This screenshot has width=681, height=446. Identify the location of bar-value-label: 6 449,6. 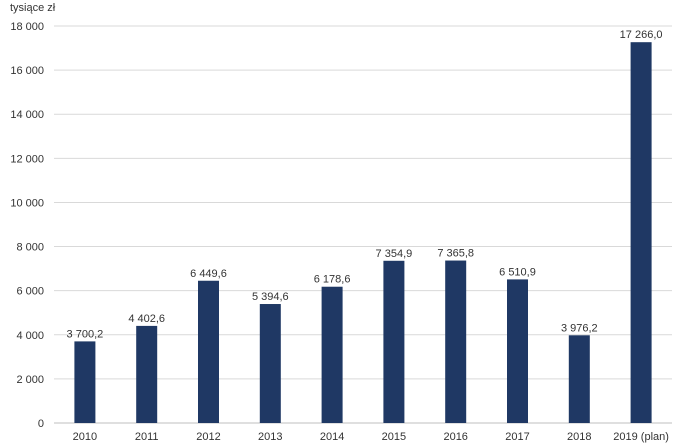
(208, 274).